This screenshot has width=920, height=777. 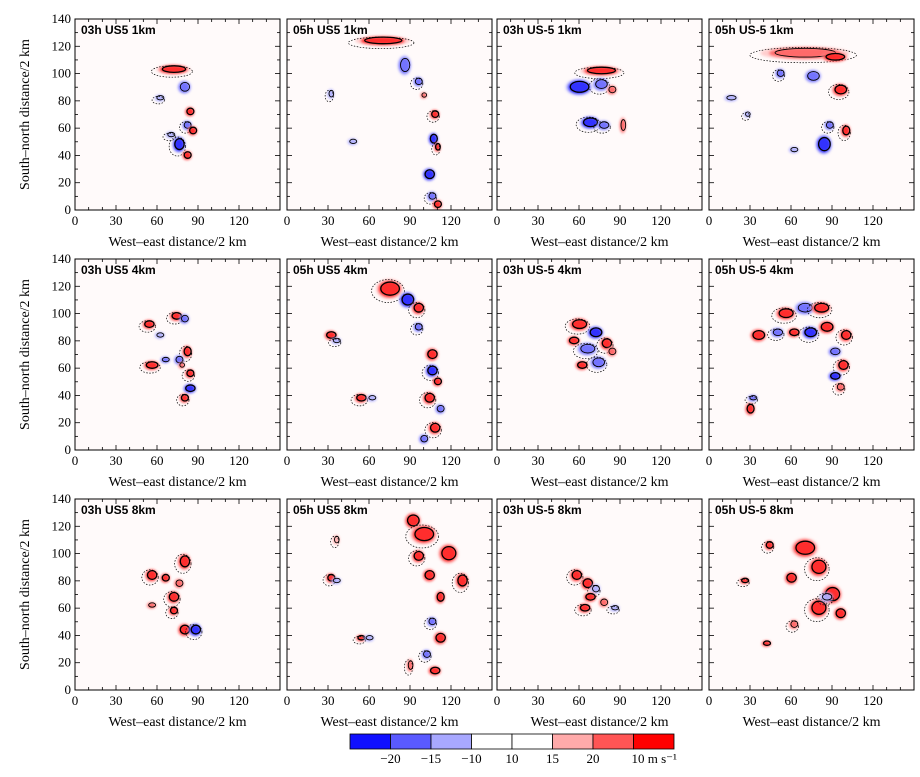 I want to click on panel-label: 03h US5 4km, so click(x=118, y=270).